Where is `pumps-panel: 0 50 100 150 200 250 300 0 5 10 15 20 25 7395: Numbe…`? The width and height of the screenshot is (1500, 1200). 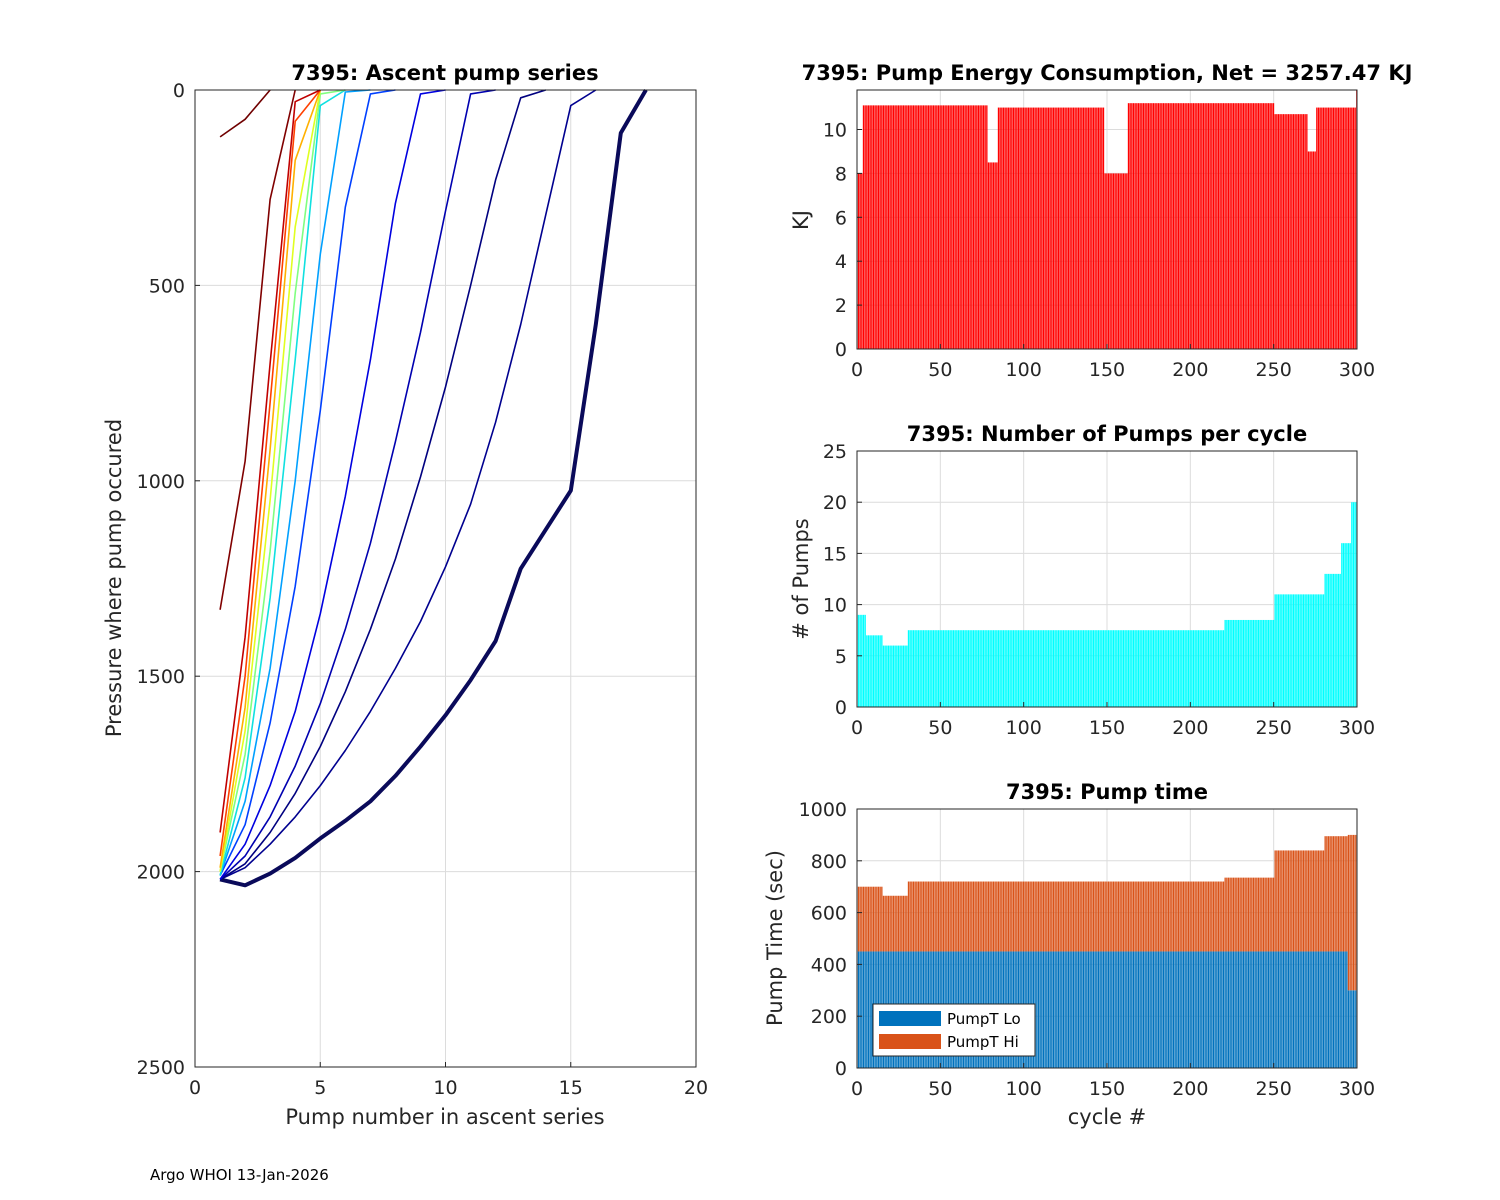 pumps-panel: 0 50 100 150 200 250 300 0 5 10 15 20 25 7395: Numbe… is located at coordinates (1082, 580).